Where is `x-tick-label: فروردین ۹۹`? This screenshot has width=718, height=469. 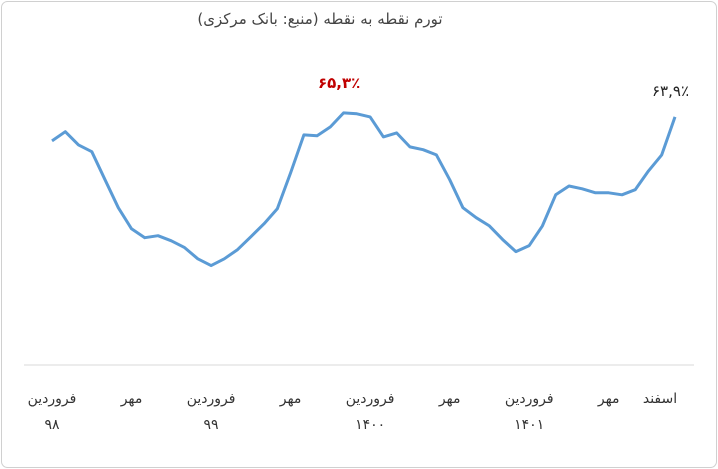
x-tick-label: فروردین ۹۹ is located at coordinates (211, 412).